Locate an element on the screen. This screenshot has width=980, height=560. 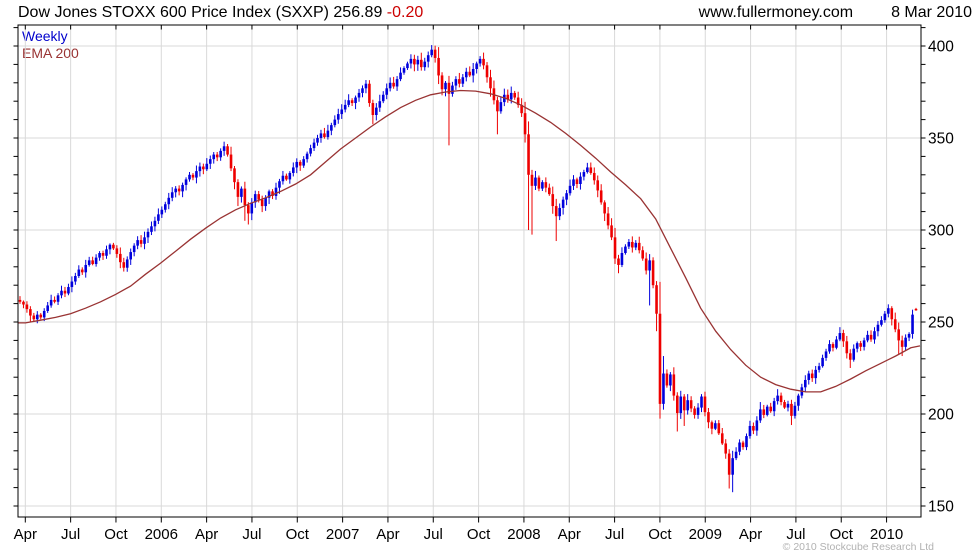
x-axis-label-Apr-0: Apr is located at coordinates (25, 534).